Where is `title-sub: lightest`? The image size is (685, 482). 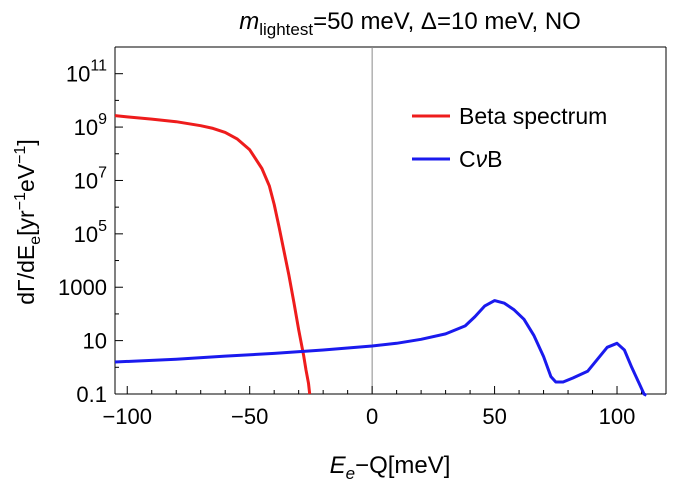
title-sub: lightest is located at coordinates (286, 29).